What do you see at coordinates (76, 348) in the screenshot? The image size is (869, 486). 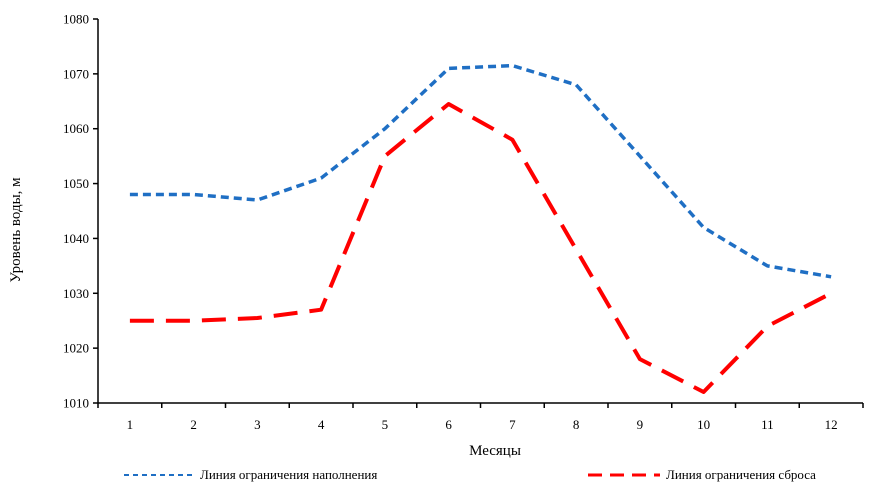 I see `y-tick-label: 1020` at bounding box center [76, 348].